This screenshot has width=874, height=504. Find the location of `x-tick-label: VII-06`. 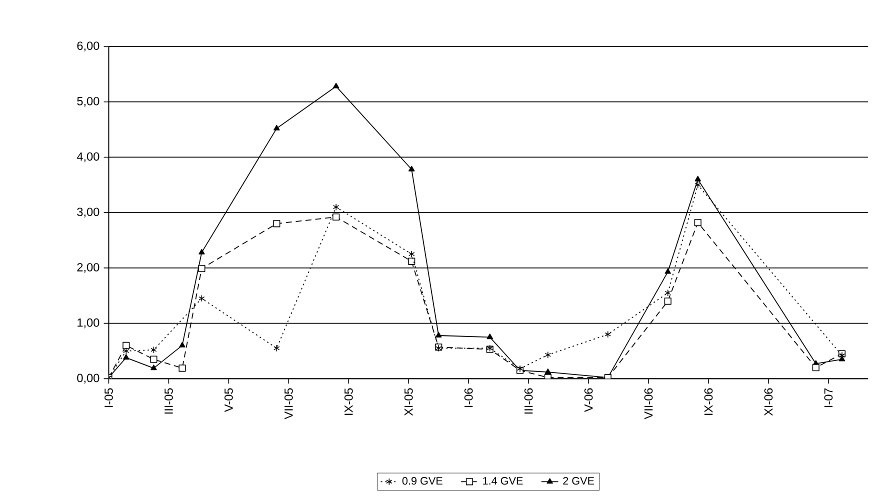

x-tick-label: VII-06 is located at coordinates (648, 404).